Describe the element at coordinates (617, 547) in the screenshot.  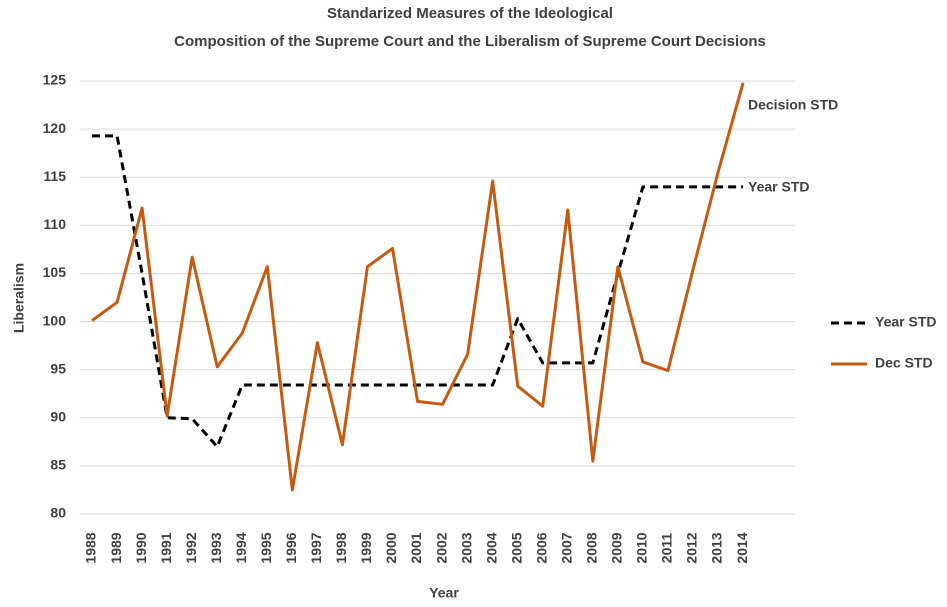
I see `x-tick-label: 2009` at that location.